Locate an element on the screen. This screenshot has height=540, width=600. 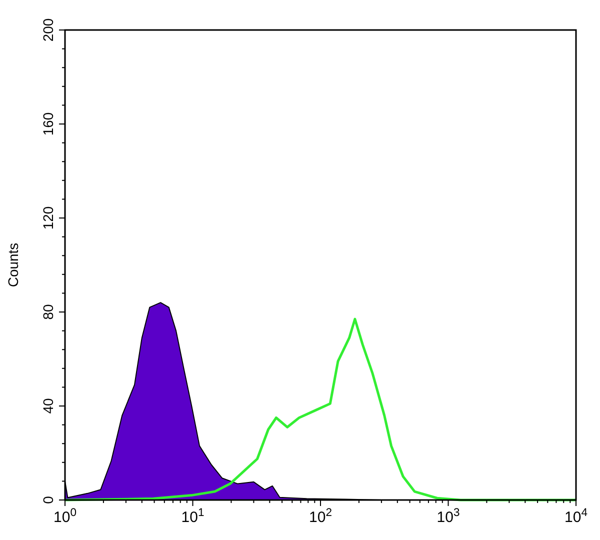
y-tick-label: 200 is located at coordinates (48, 30).